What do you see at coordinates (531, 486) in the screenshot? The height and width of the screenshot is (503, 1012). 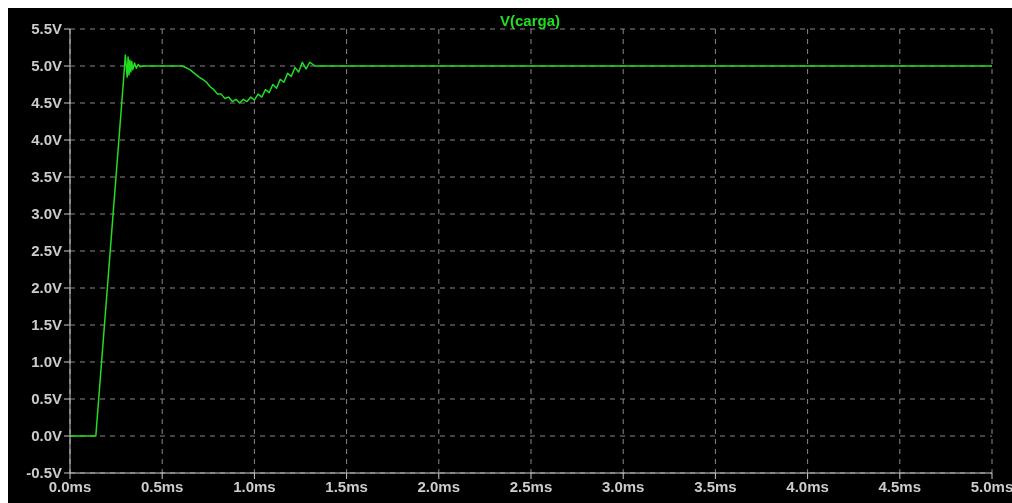 I see `x-tick-label: 2.5ms` at bounding box center [531, 486].